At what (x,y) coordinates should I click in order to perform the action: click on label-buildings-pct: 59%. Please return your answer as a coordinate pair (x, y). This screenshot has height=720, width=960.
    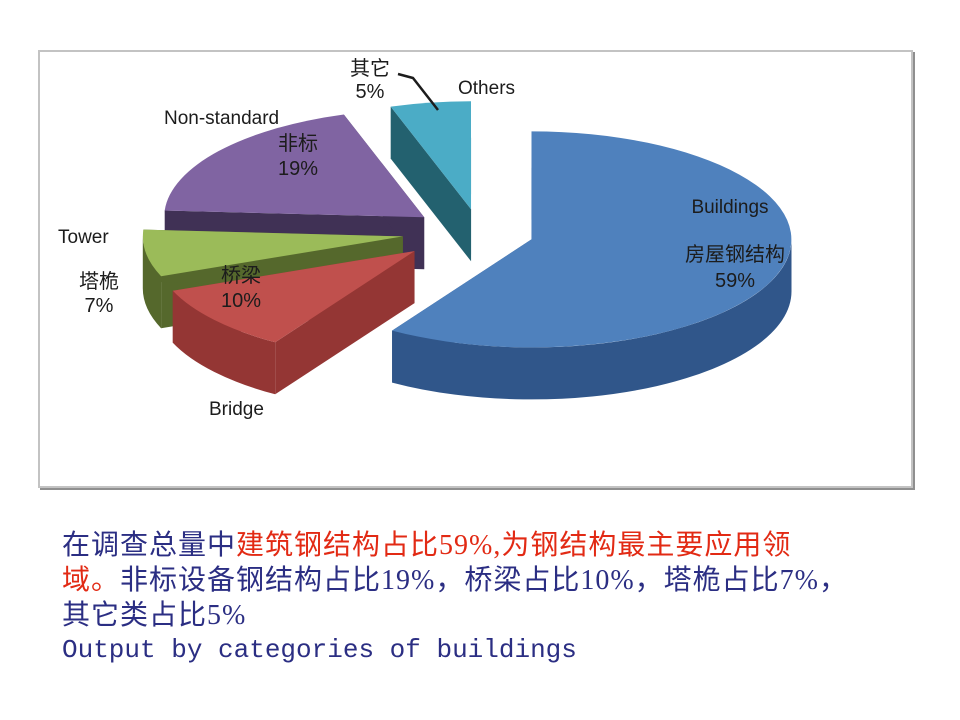
    Looking at the image, I should click on (735, 281).